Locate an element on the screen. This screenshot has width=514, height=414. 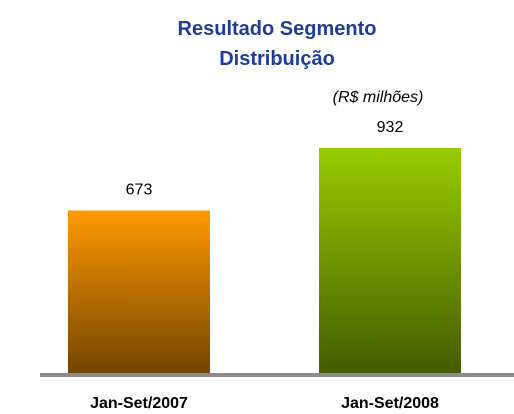
value-label: 673 is located at coordinates (139, 190).